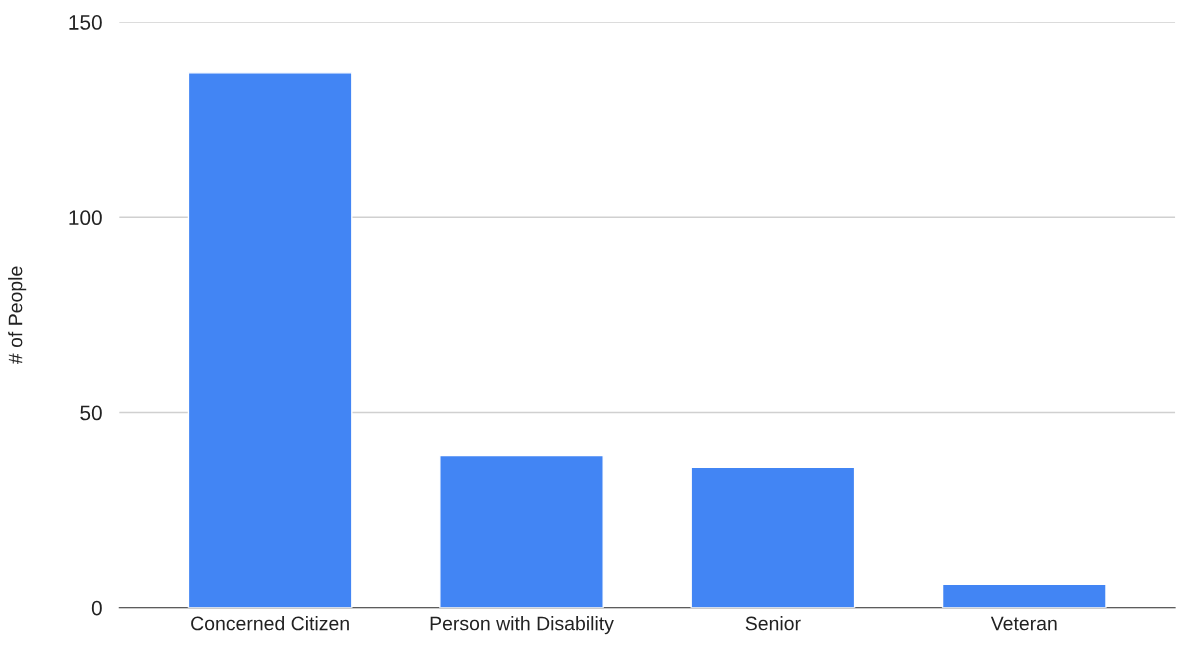  Describe the element at coordinates (85, 22) in the screenshot. I see `y-tick-label: 150` at that location.